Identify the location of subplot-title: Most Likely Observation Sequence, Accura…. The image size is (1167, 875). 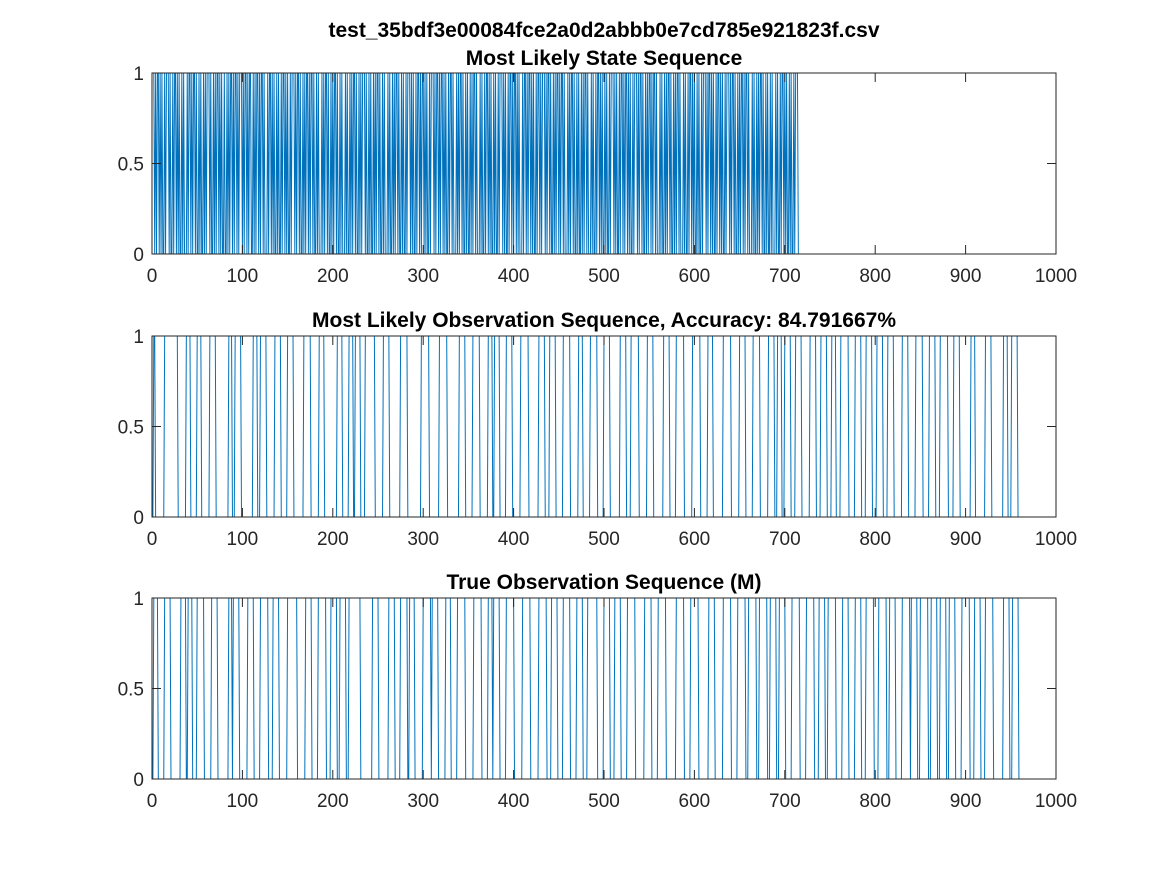
(604, 320).